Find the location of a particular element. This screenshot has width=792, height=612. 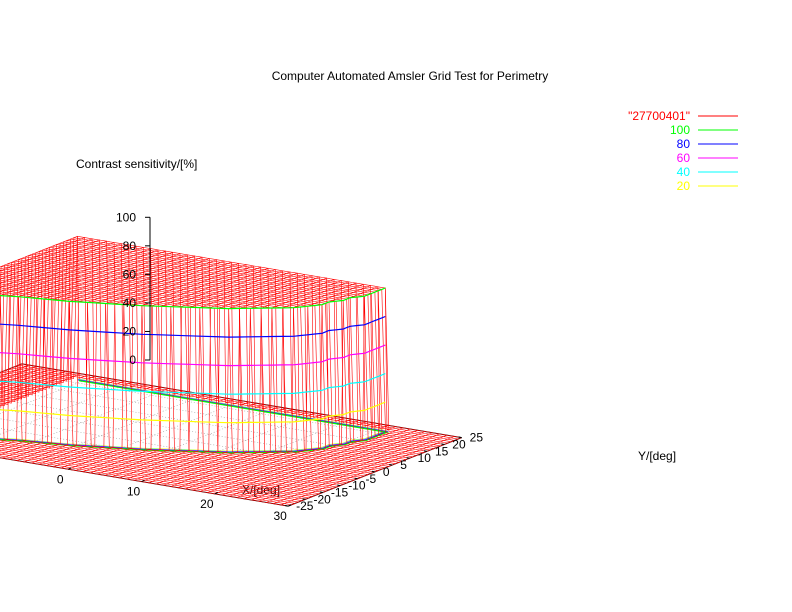

contour-lines is located at coordinates (193, 355).